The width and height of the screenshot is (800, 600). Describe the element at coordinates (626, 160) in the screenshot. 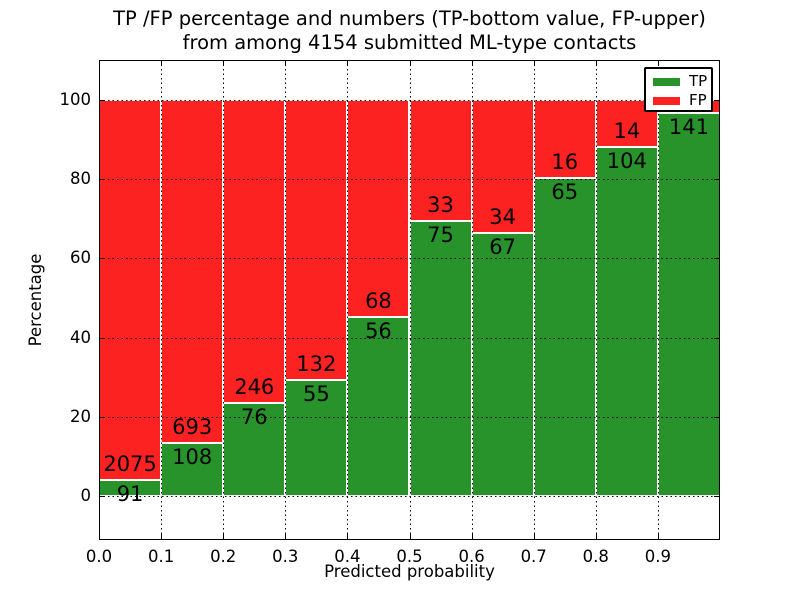

I see `tp-count-label: 104` at that location.